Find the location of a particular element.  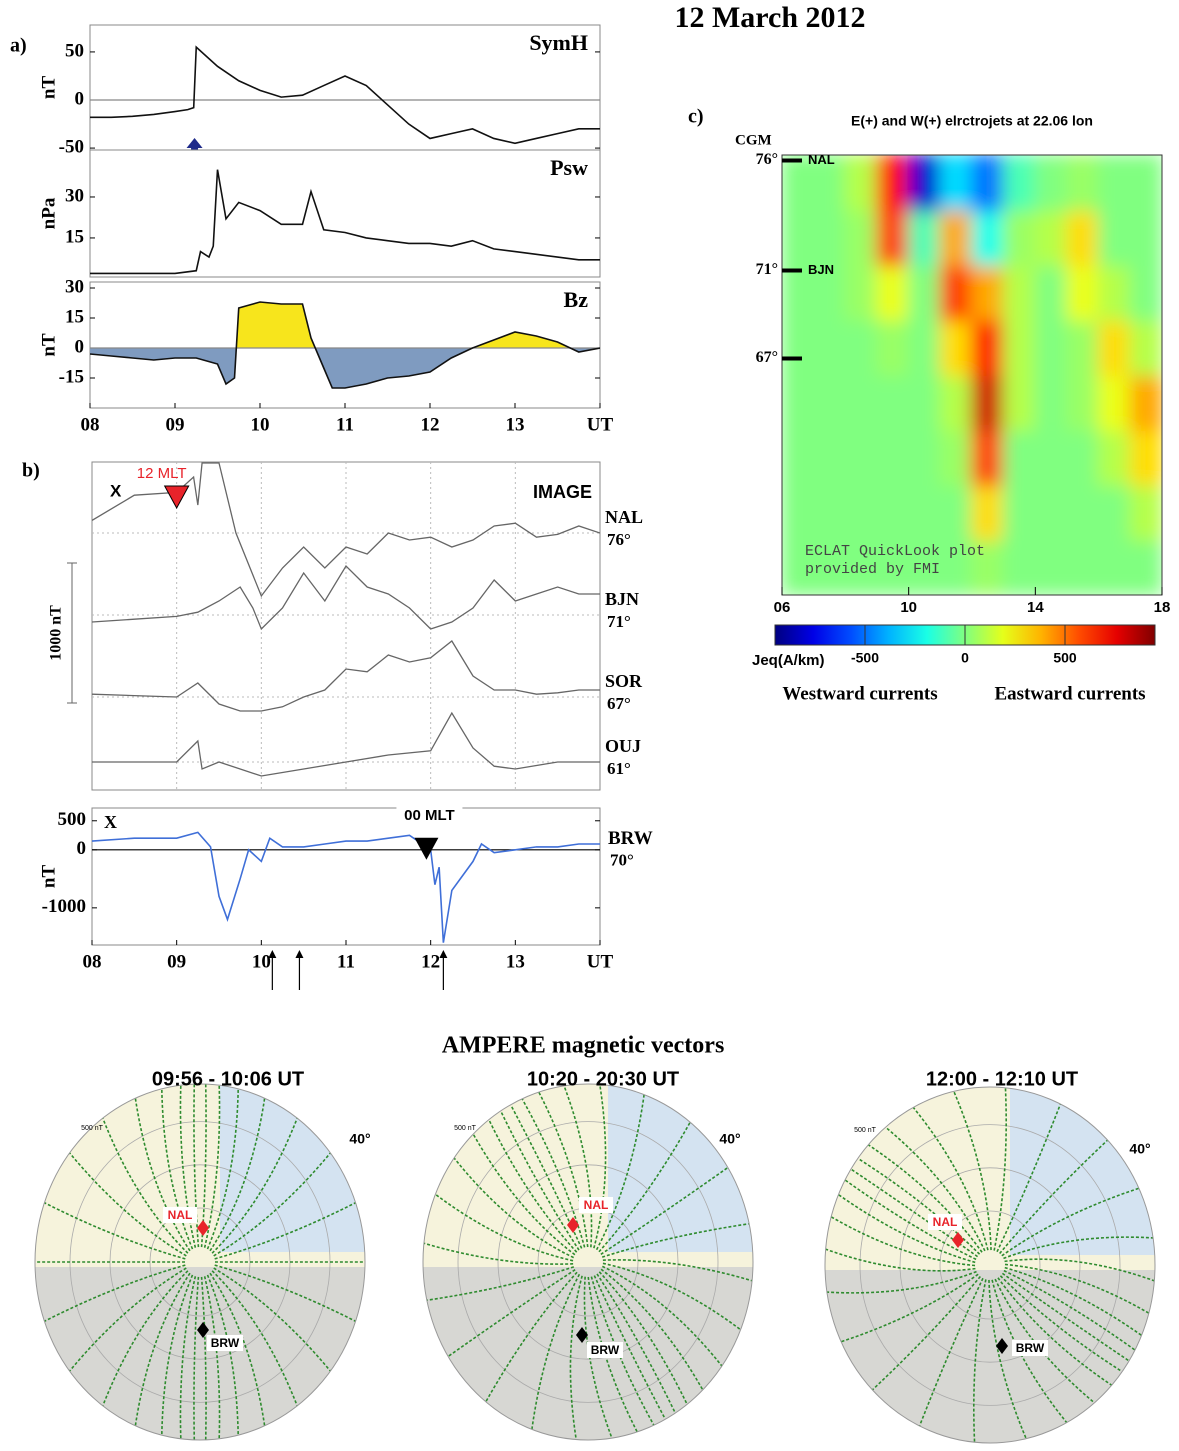

map-circle is located at coordinates (588, 1262).